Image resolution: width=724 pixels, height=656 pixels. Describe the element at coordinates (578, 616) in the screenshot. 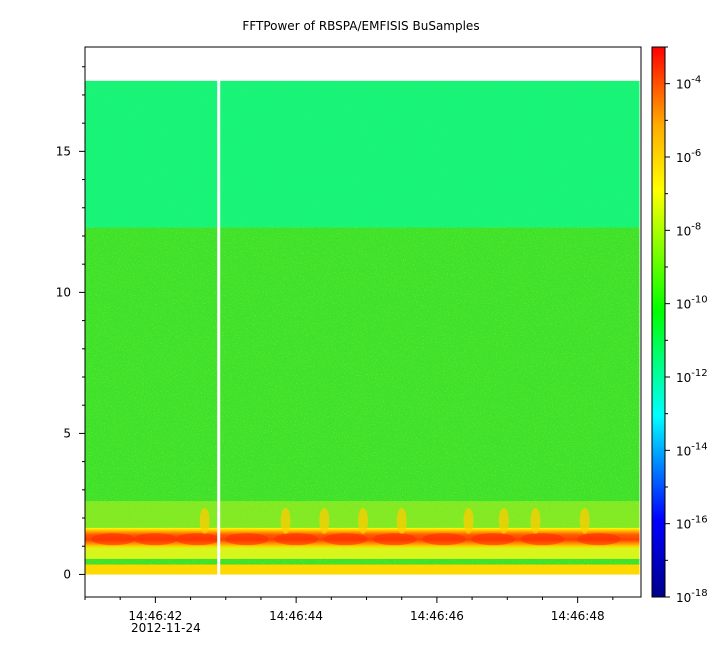

I see `x-tick-label: 14:46:48` at that location.